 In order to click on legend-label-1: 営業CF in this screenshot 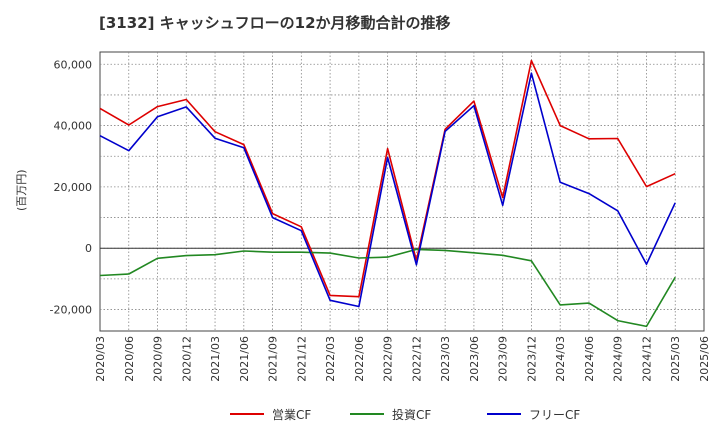, I will do `click(291, 415)`.